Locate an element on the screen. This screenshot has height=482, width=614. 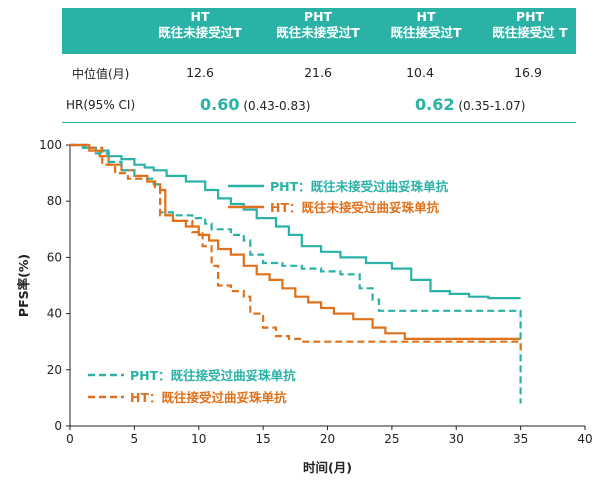
median-ht-naive: 12.6 is located at coordinates (200, 72).